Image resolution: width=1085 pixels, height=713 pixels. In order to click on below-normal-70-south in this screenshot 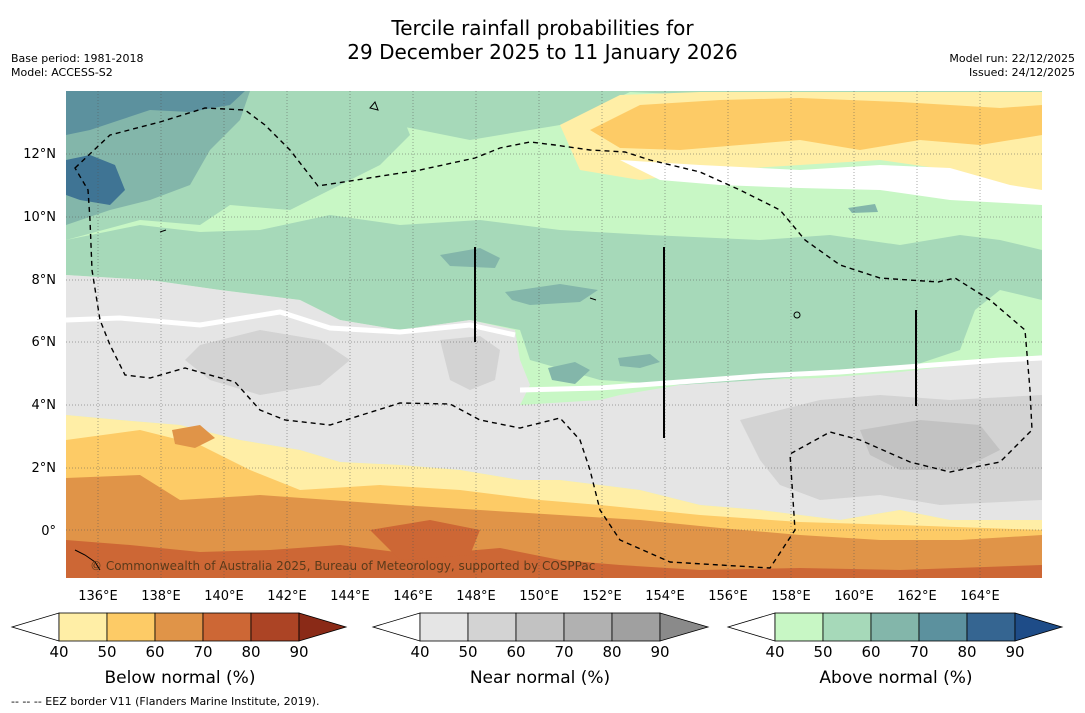, I will do `click(554, 559)`.